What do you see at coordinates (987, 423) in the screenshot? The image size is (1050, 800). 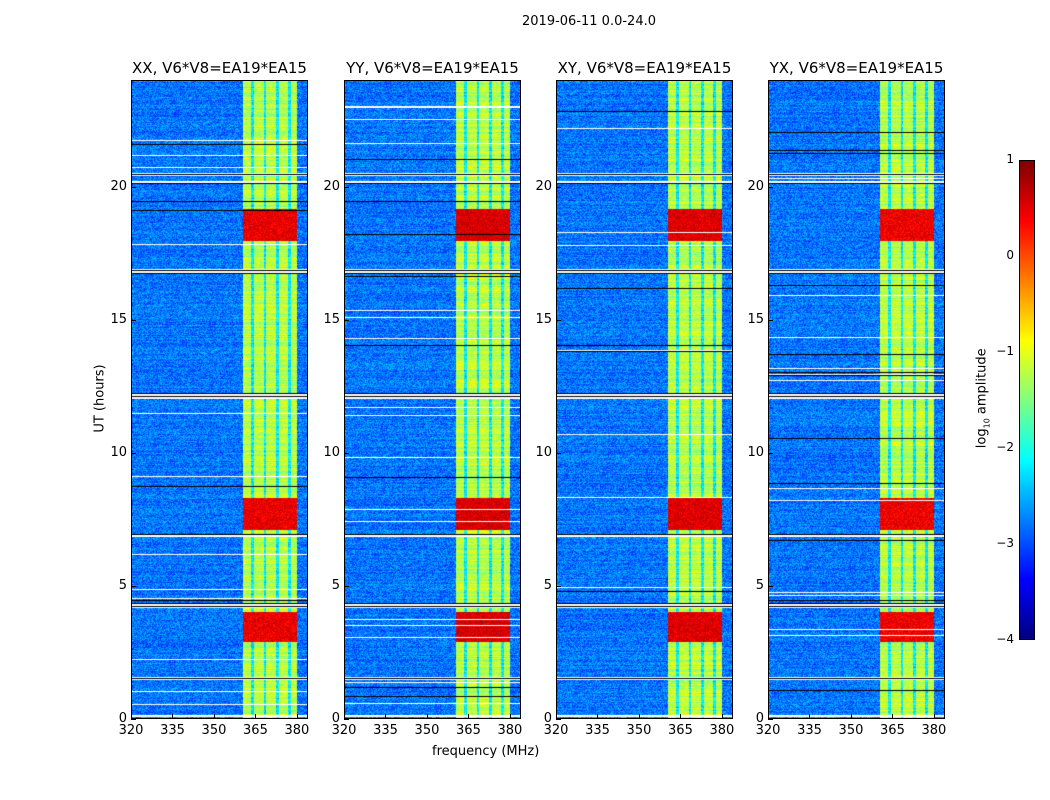 I see `colorbar-label-sub: 10` at bounding box center [987, 423].